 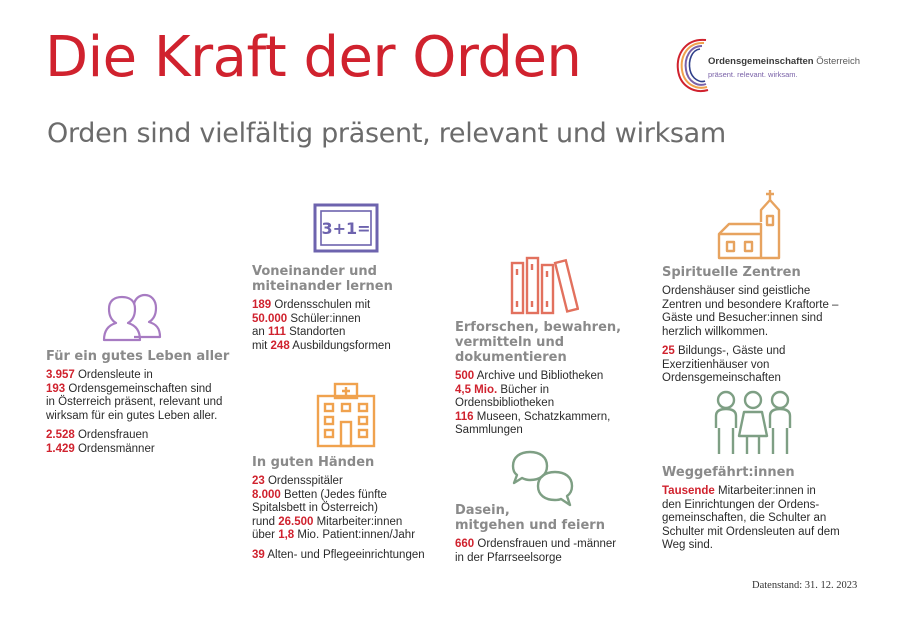 What do you see at coordinates (784, 61) in the screenshot?
I see `logo-name: Ordensgemeinschaften Österreich` at bounding box center [784, 61].